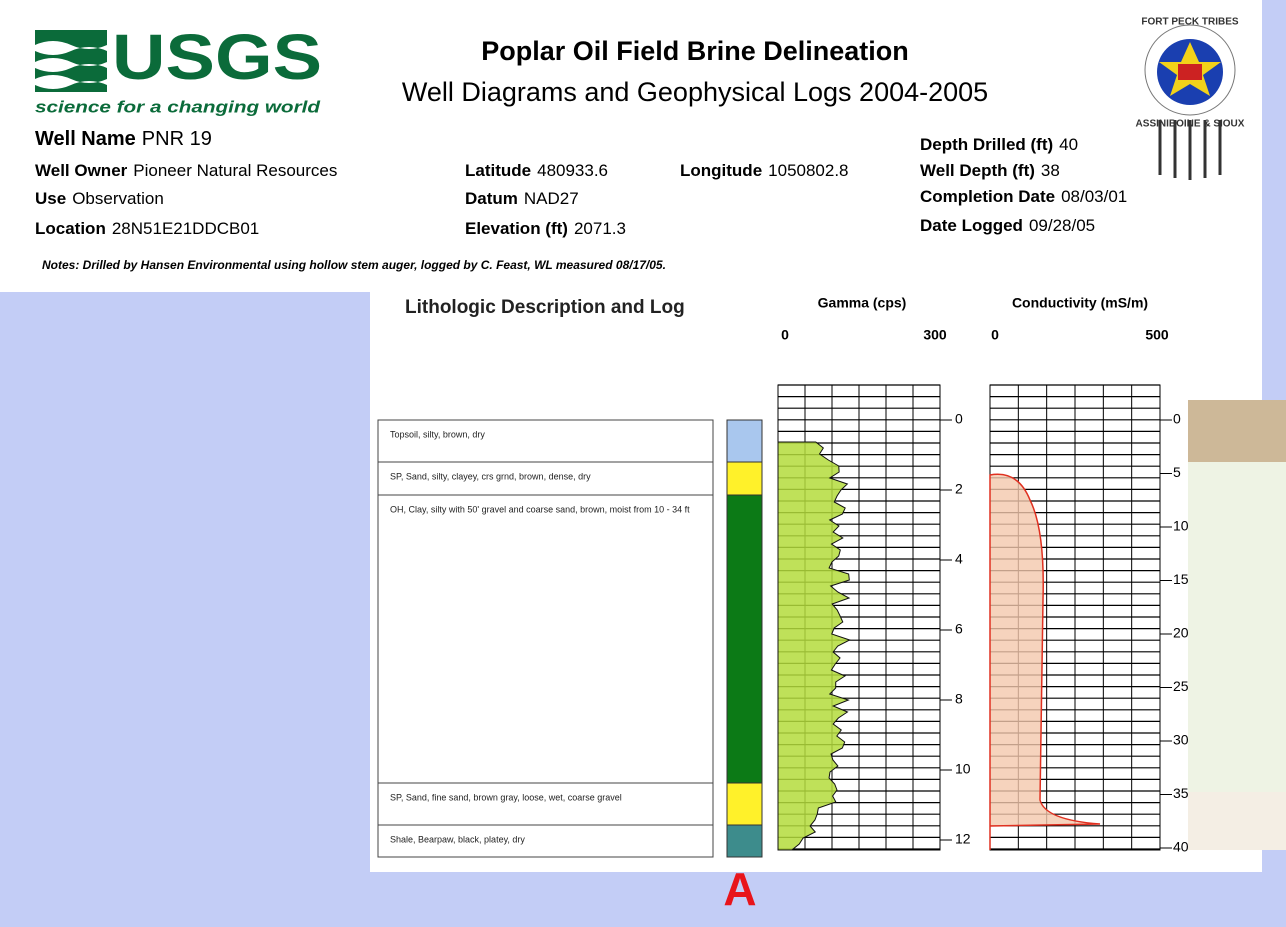 The width and height of the screenshot is (1286, 927). Describe the element at coordinates (959, 489) in the screenshot. I see `depth-m-label: 2` at that location.